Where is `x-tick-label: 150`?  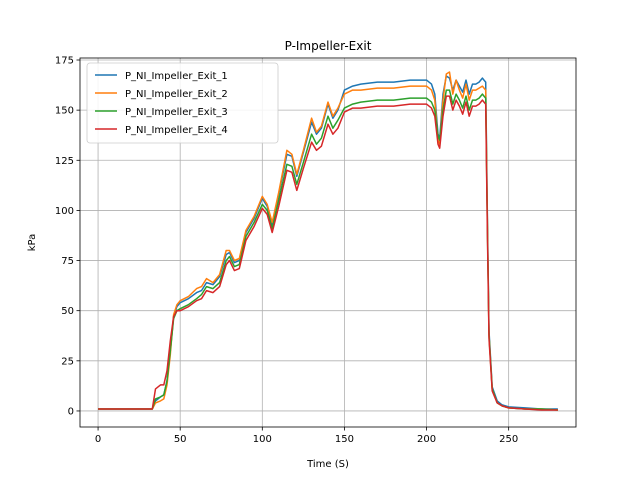
x-tick-label: 150 is located at coordinates (344, 439).